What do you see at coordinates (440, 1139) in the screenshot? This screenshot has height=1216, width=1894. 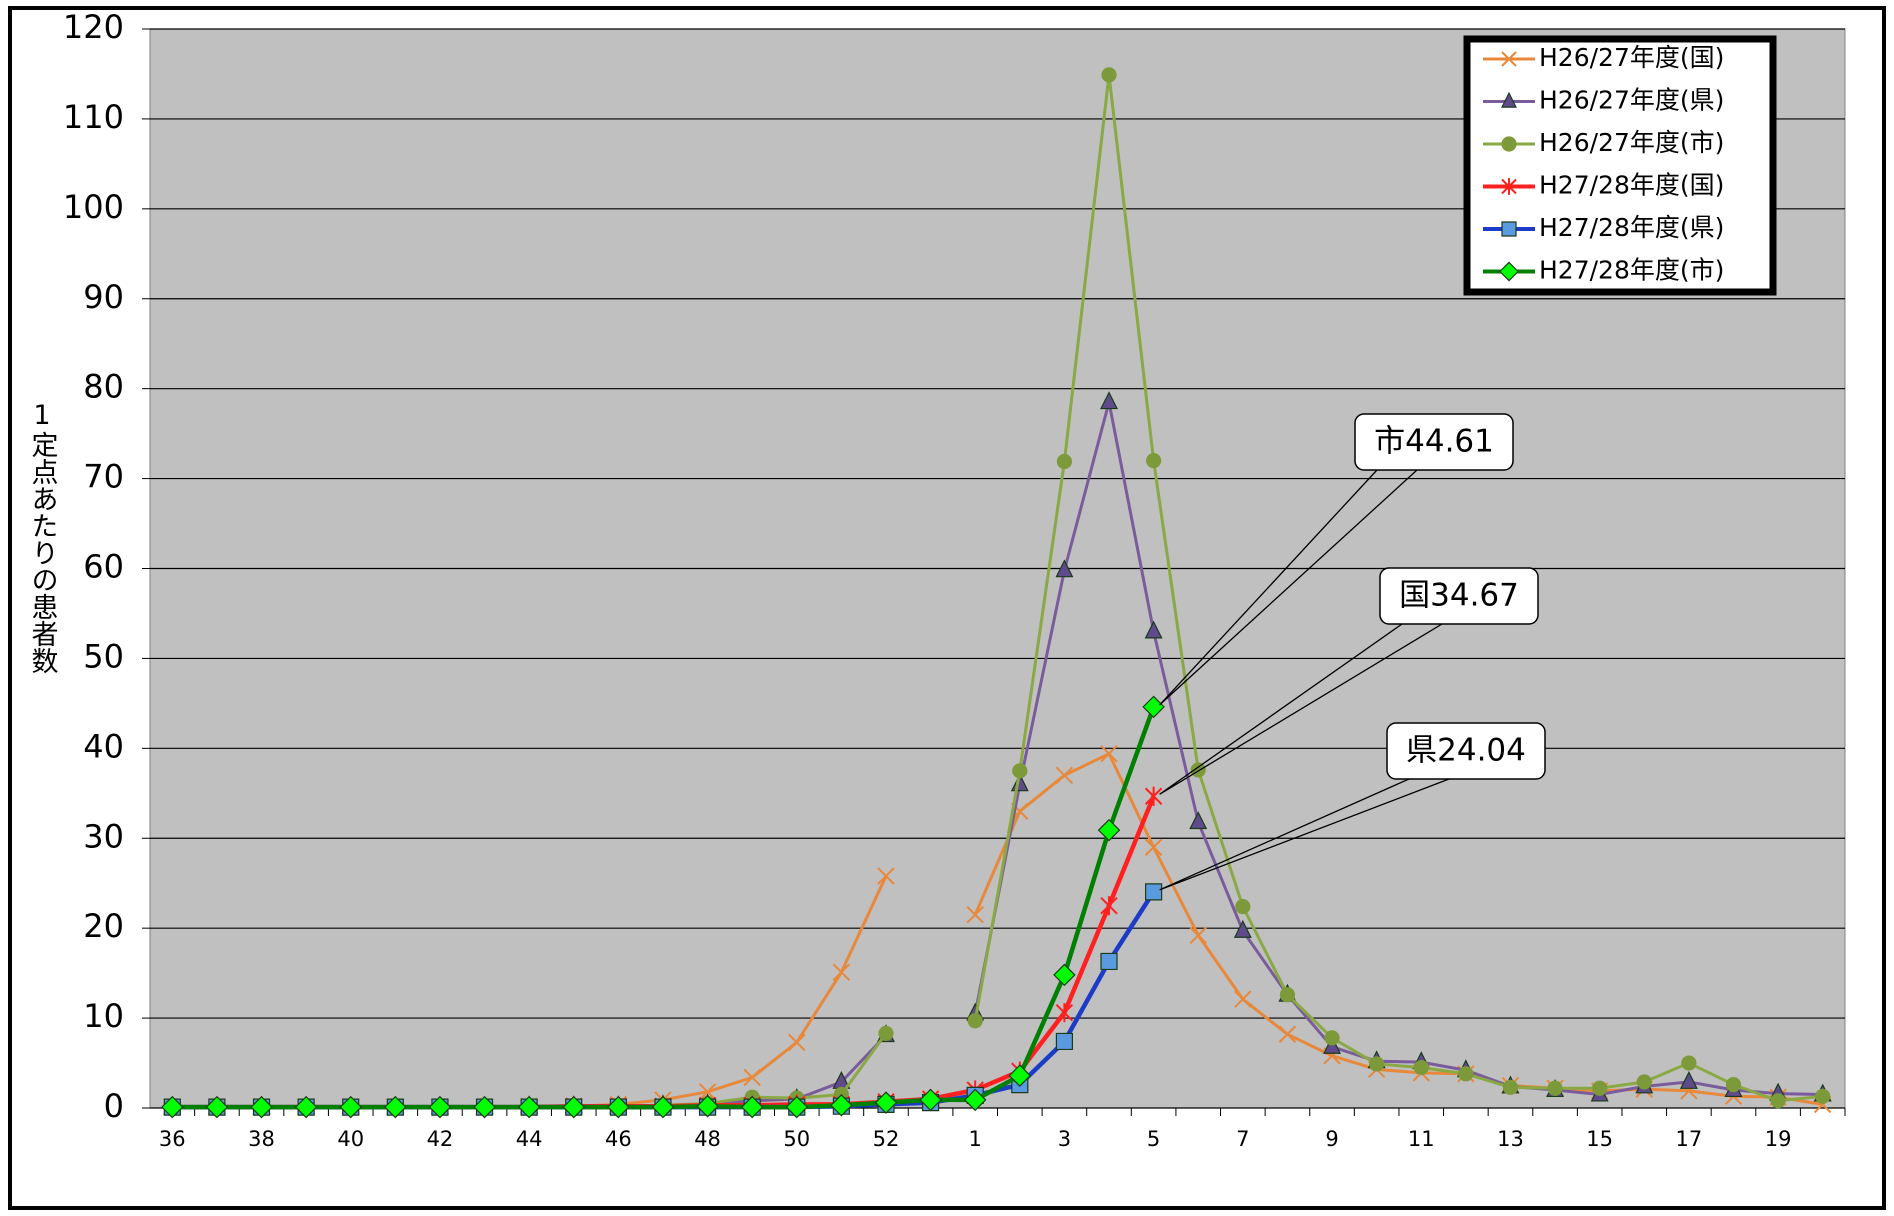 I see `x-tick-label: 42` at bounding box center [440, 1139].